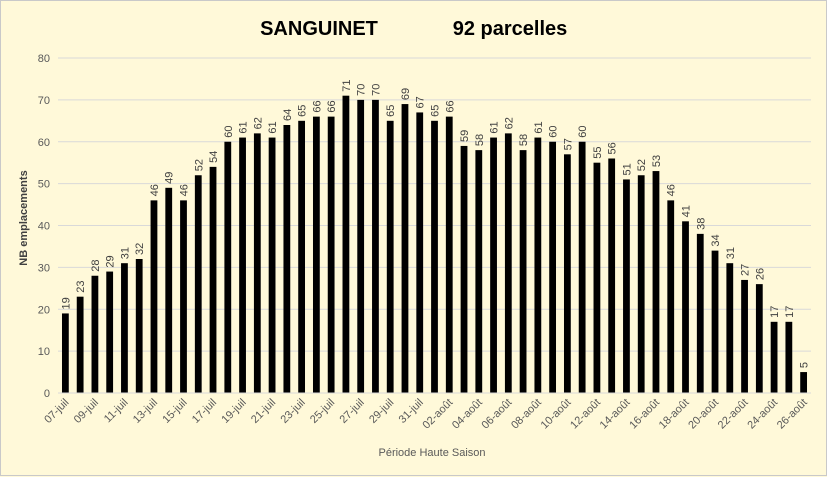 The height and width of the screenshot is (477, 827). What do you see at coordinates (644, 414) in the screenshot?
I see `x-tick-label: 16-août` at bounding box center [644, 414].